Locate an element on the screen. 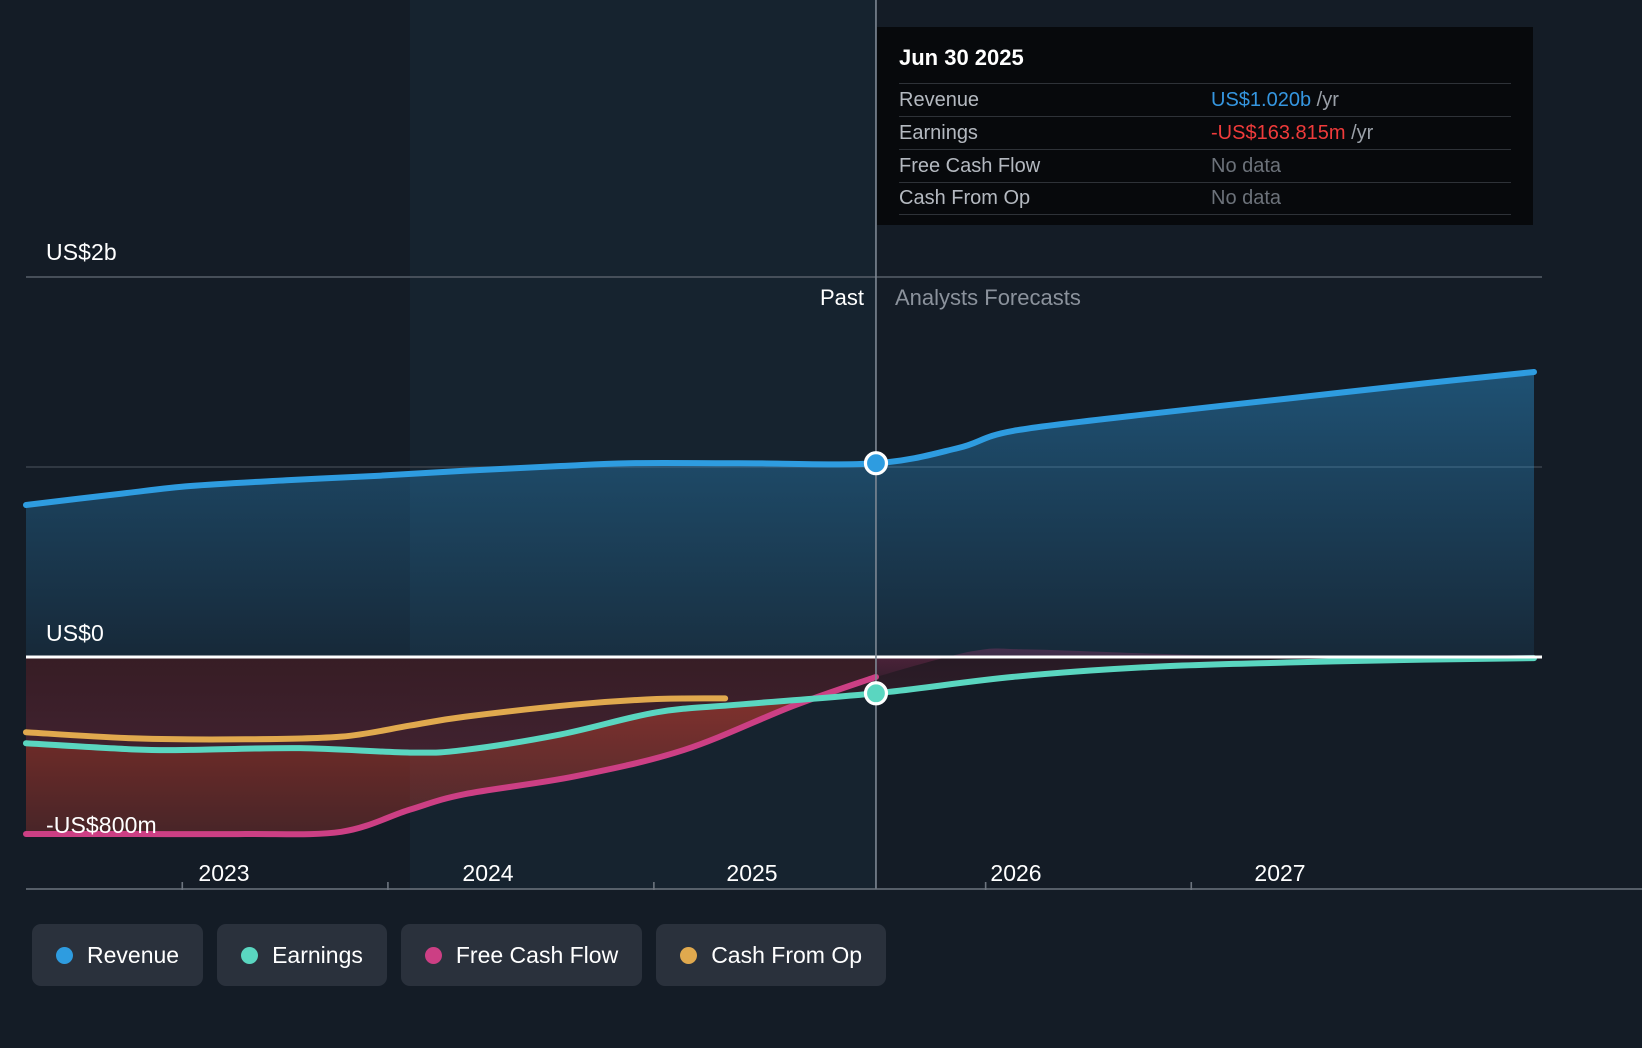  legend-item-label: Cash From Op is located at coordinates (787, 954).